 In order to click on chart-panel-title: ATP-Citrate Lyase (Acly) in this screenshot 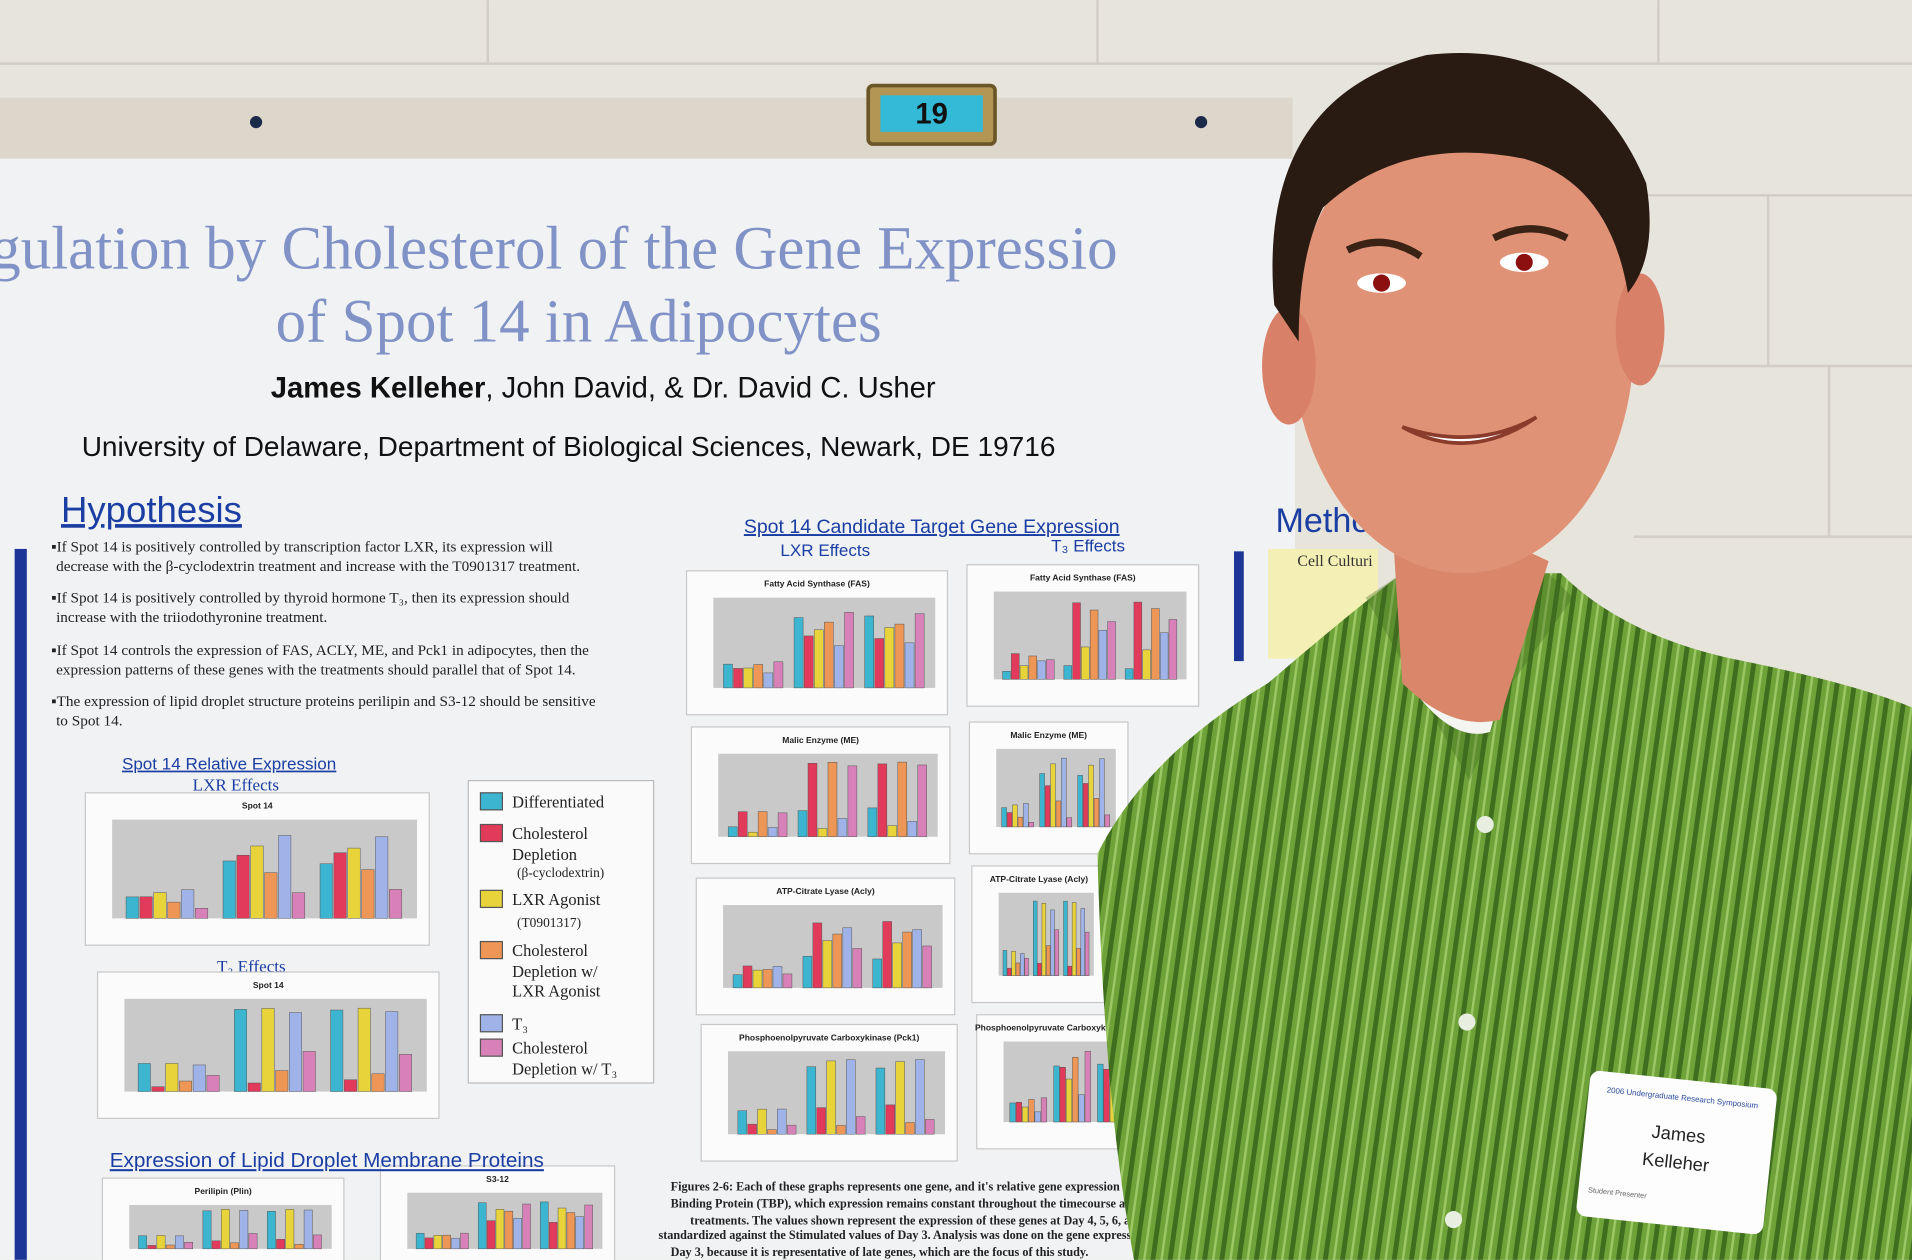, I will do `click(1039, 879)`.